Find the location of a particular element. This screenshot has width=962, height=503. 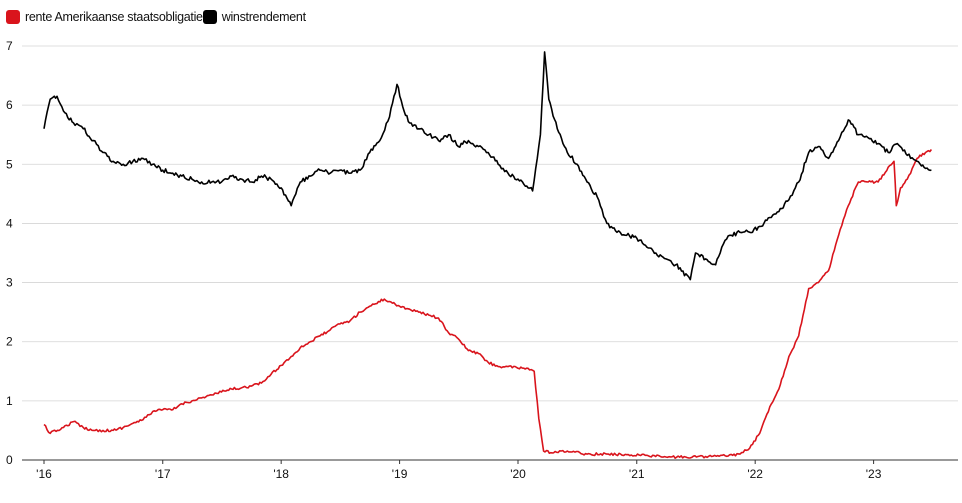

y-axis-ticks: 0 1 2 3 4 5 6 7 is located at coordinates (9, 253).